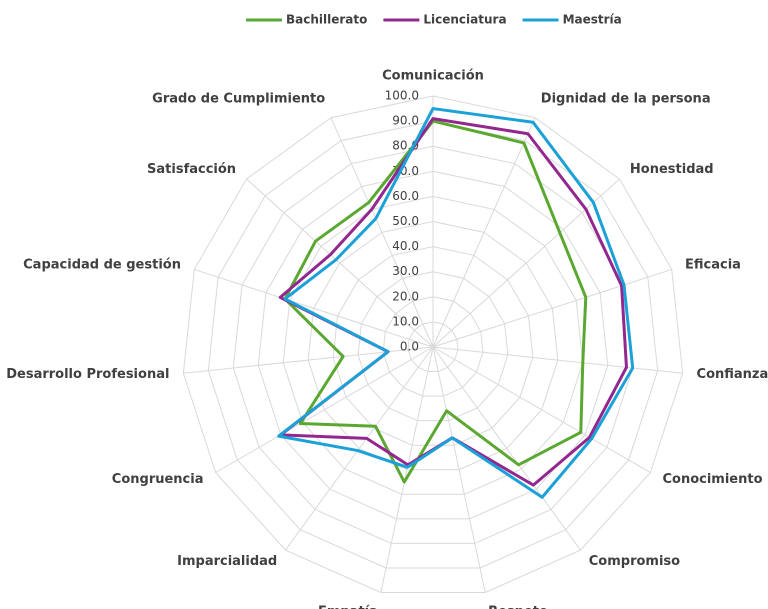 The height and width of the screenshot is (609, 768). What do you see at coordinates (405, 196) in the screenshot?
I see `tick-label: 60.0` at bounding box center [405, 196].